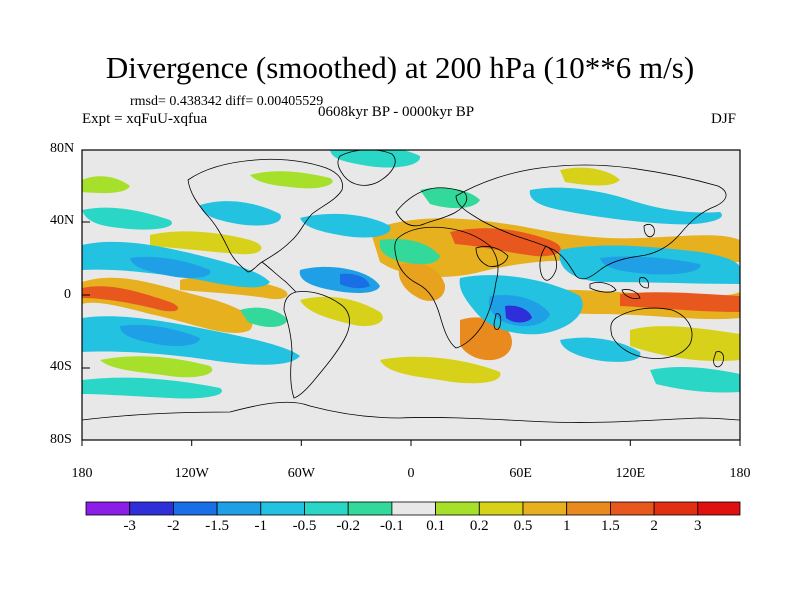 The height and width of the screenshot is (600, 800). I want to click on colorbar-label: 0.5, so click(523, 526).